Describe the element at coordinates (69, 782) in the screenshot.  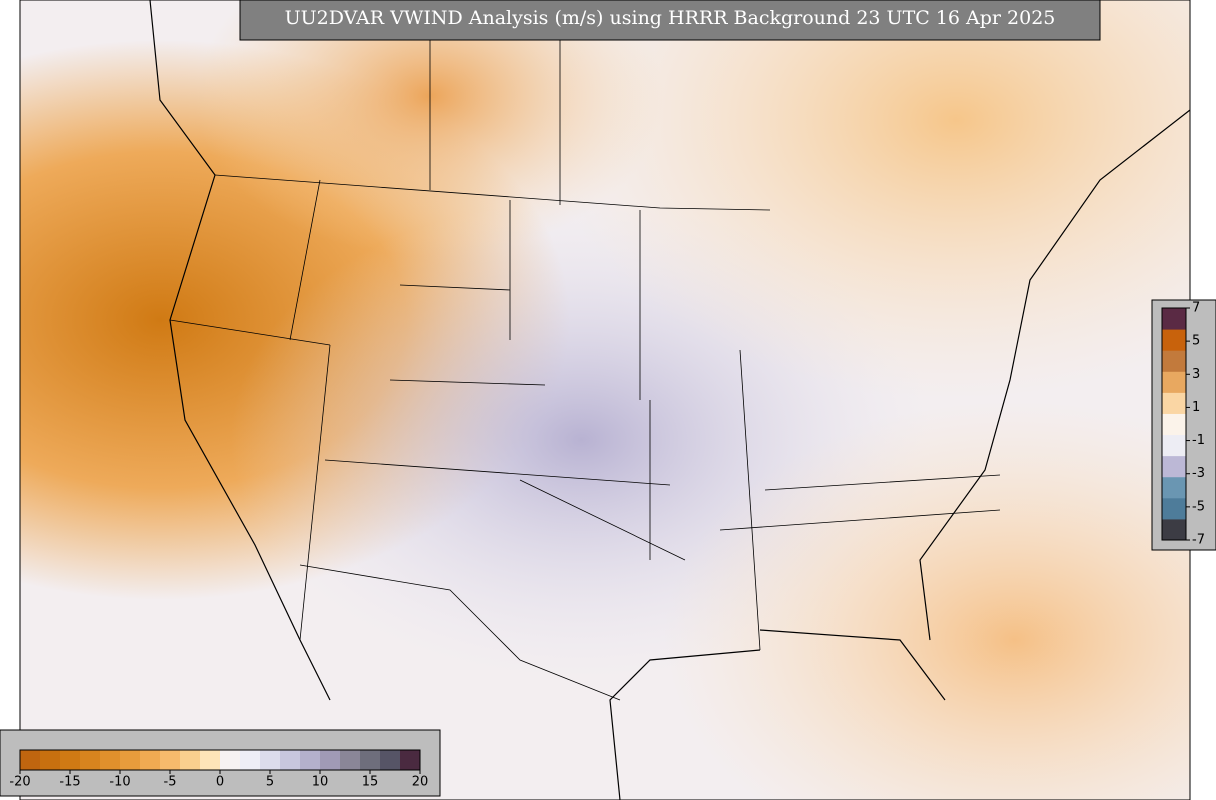
I see `colorbar-tick-label: -15` at that location.